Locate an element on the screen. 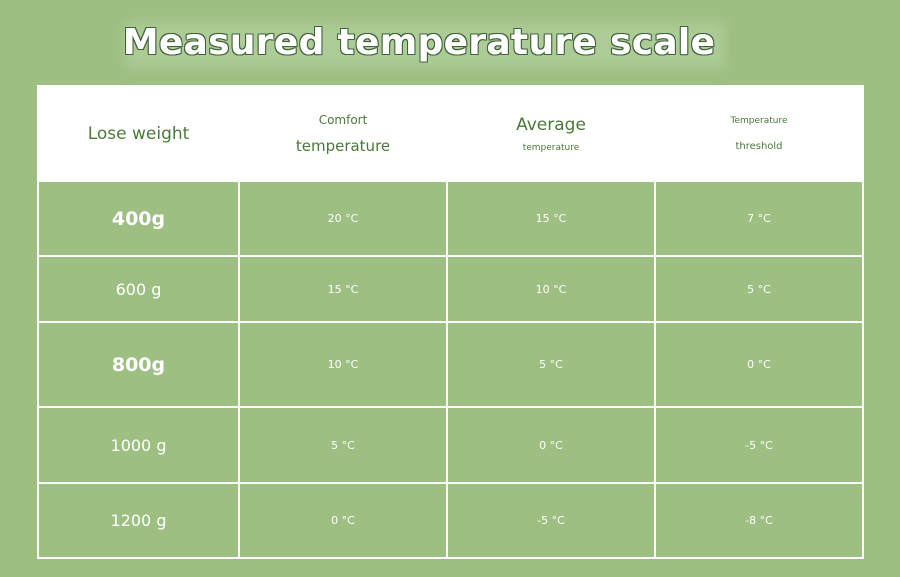  average-cell: 0 °C is located at coordinates (551, 445).